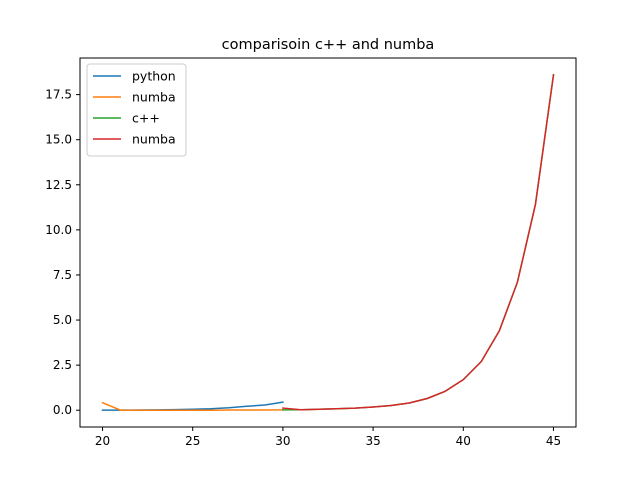  I want to click on legend-label-1: numba, so click(154, 97).